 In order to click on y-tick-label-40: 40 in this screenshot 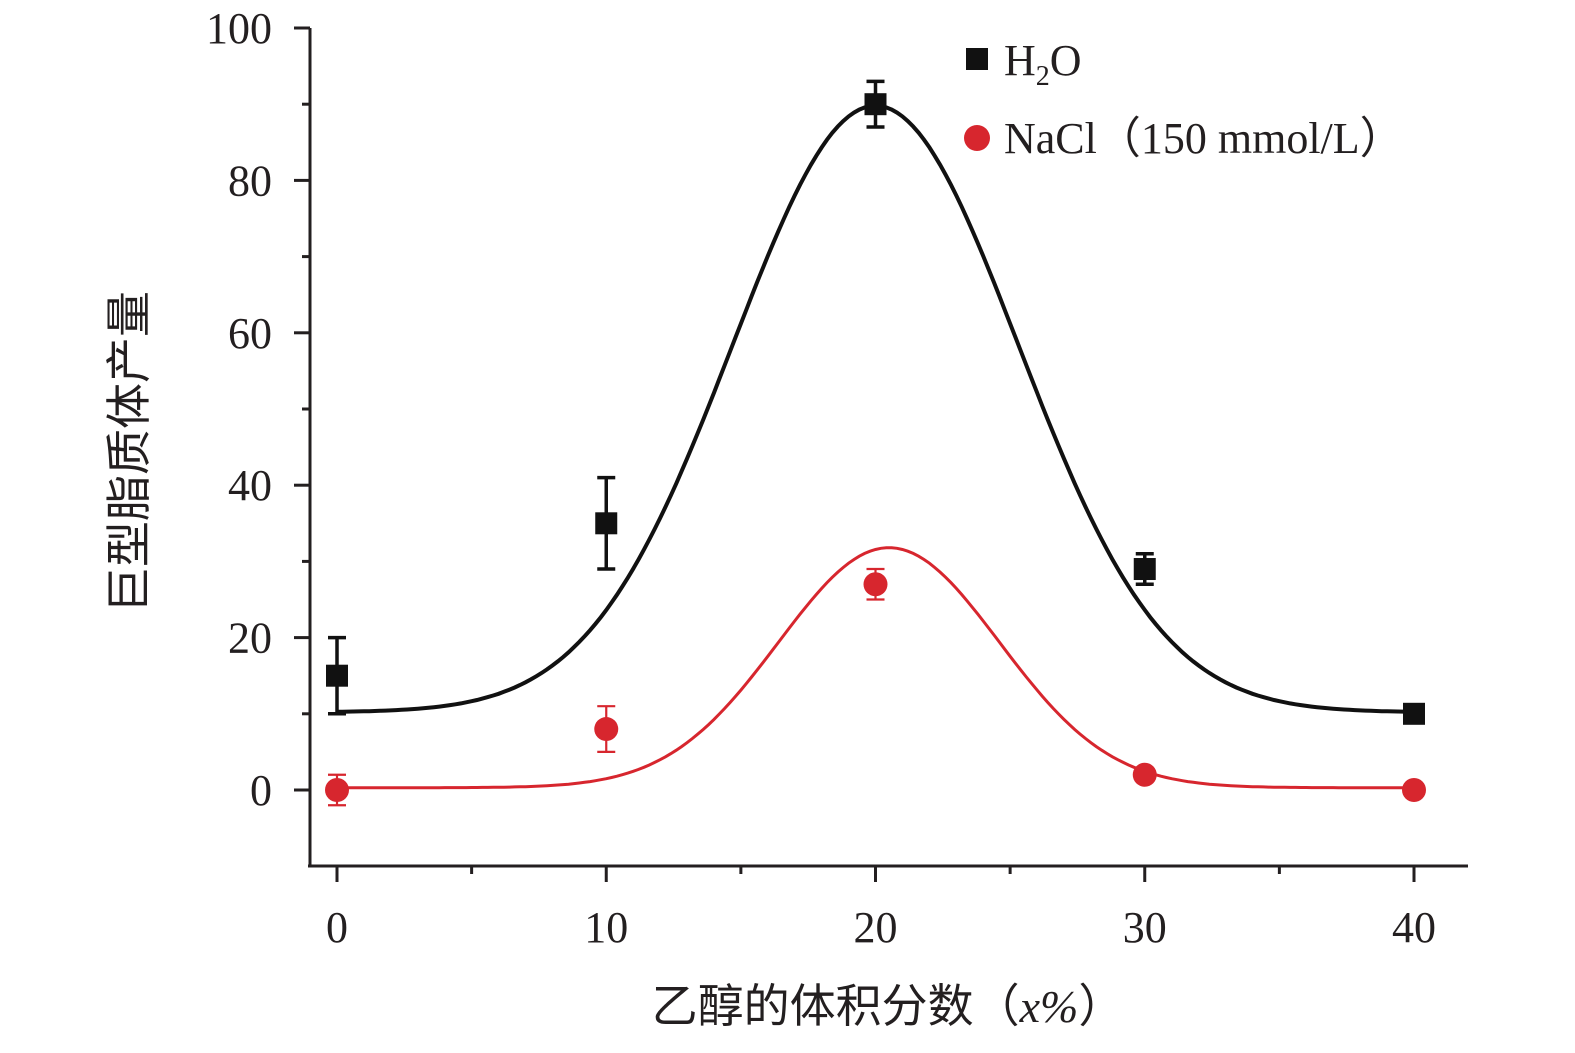, I will do `click(250, 485)`.